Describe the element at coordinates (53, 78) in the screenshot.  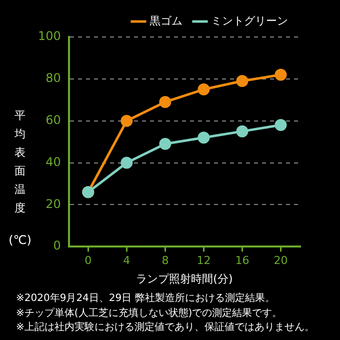
I see `y-tick-label: 80` at that location.